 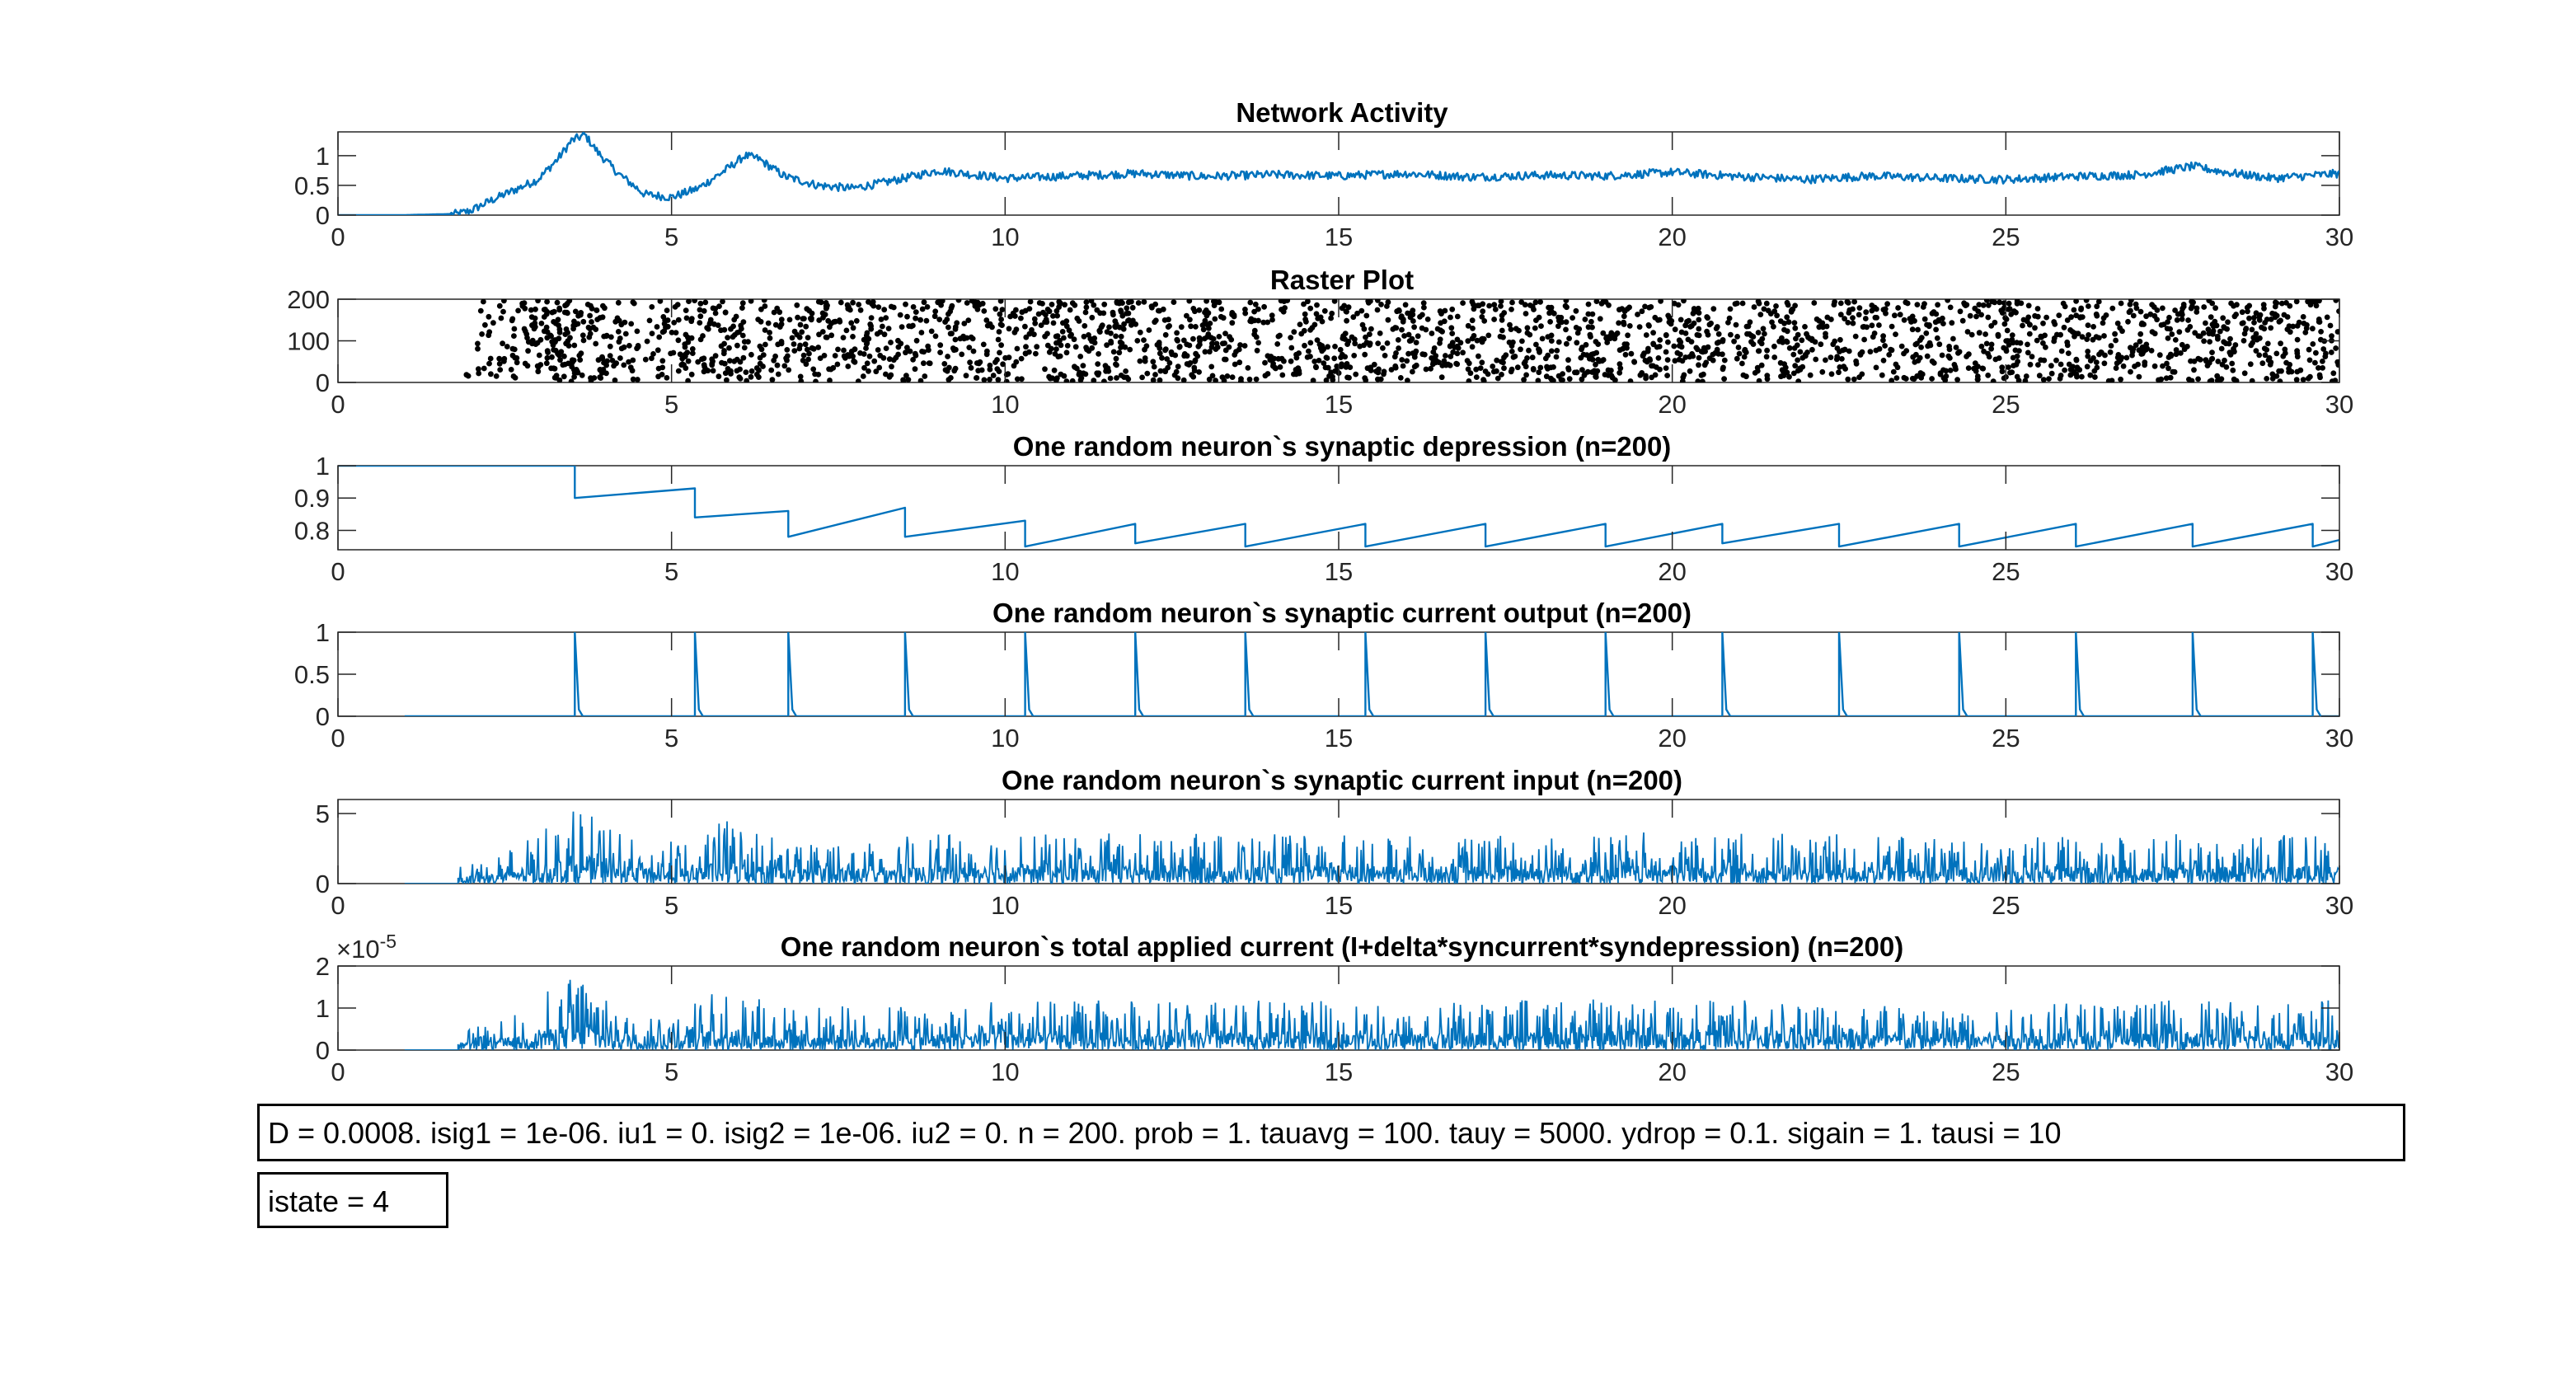 What do you see at coordinates (338, 905) in the screenshot?
I see `x-tick-label: 0` at bounding box center [338, 905].